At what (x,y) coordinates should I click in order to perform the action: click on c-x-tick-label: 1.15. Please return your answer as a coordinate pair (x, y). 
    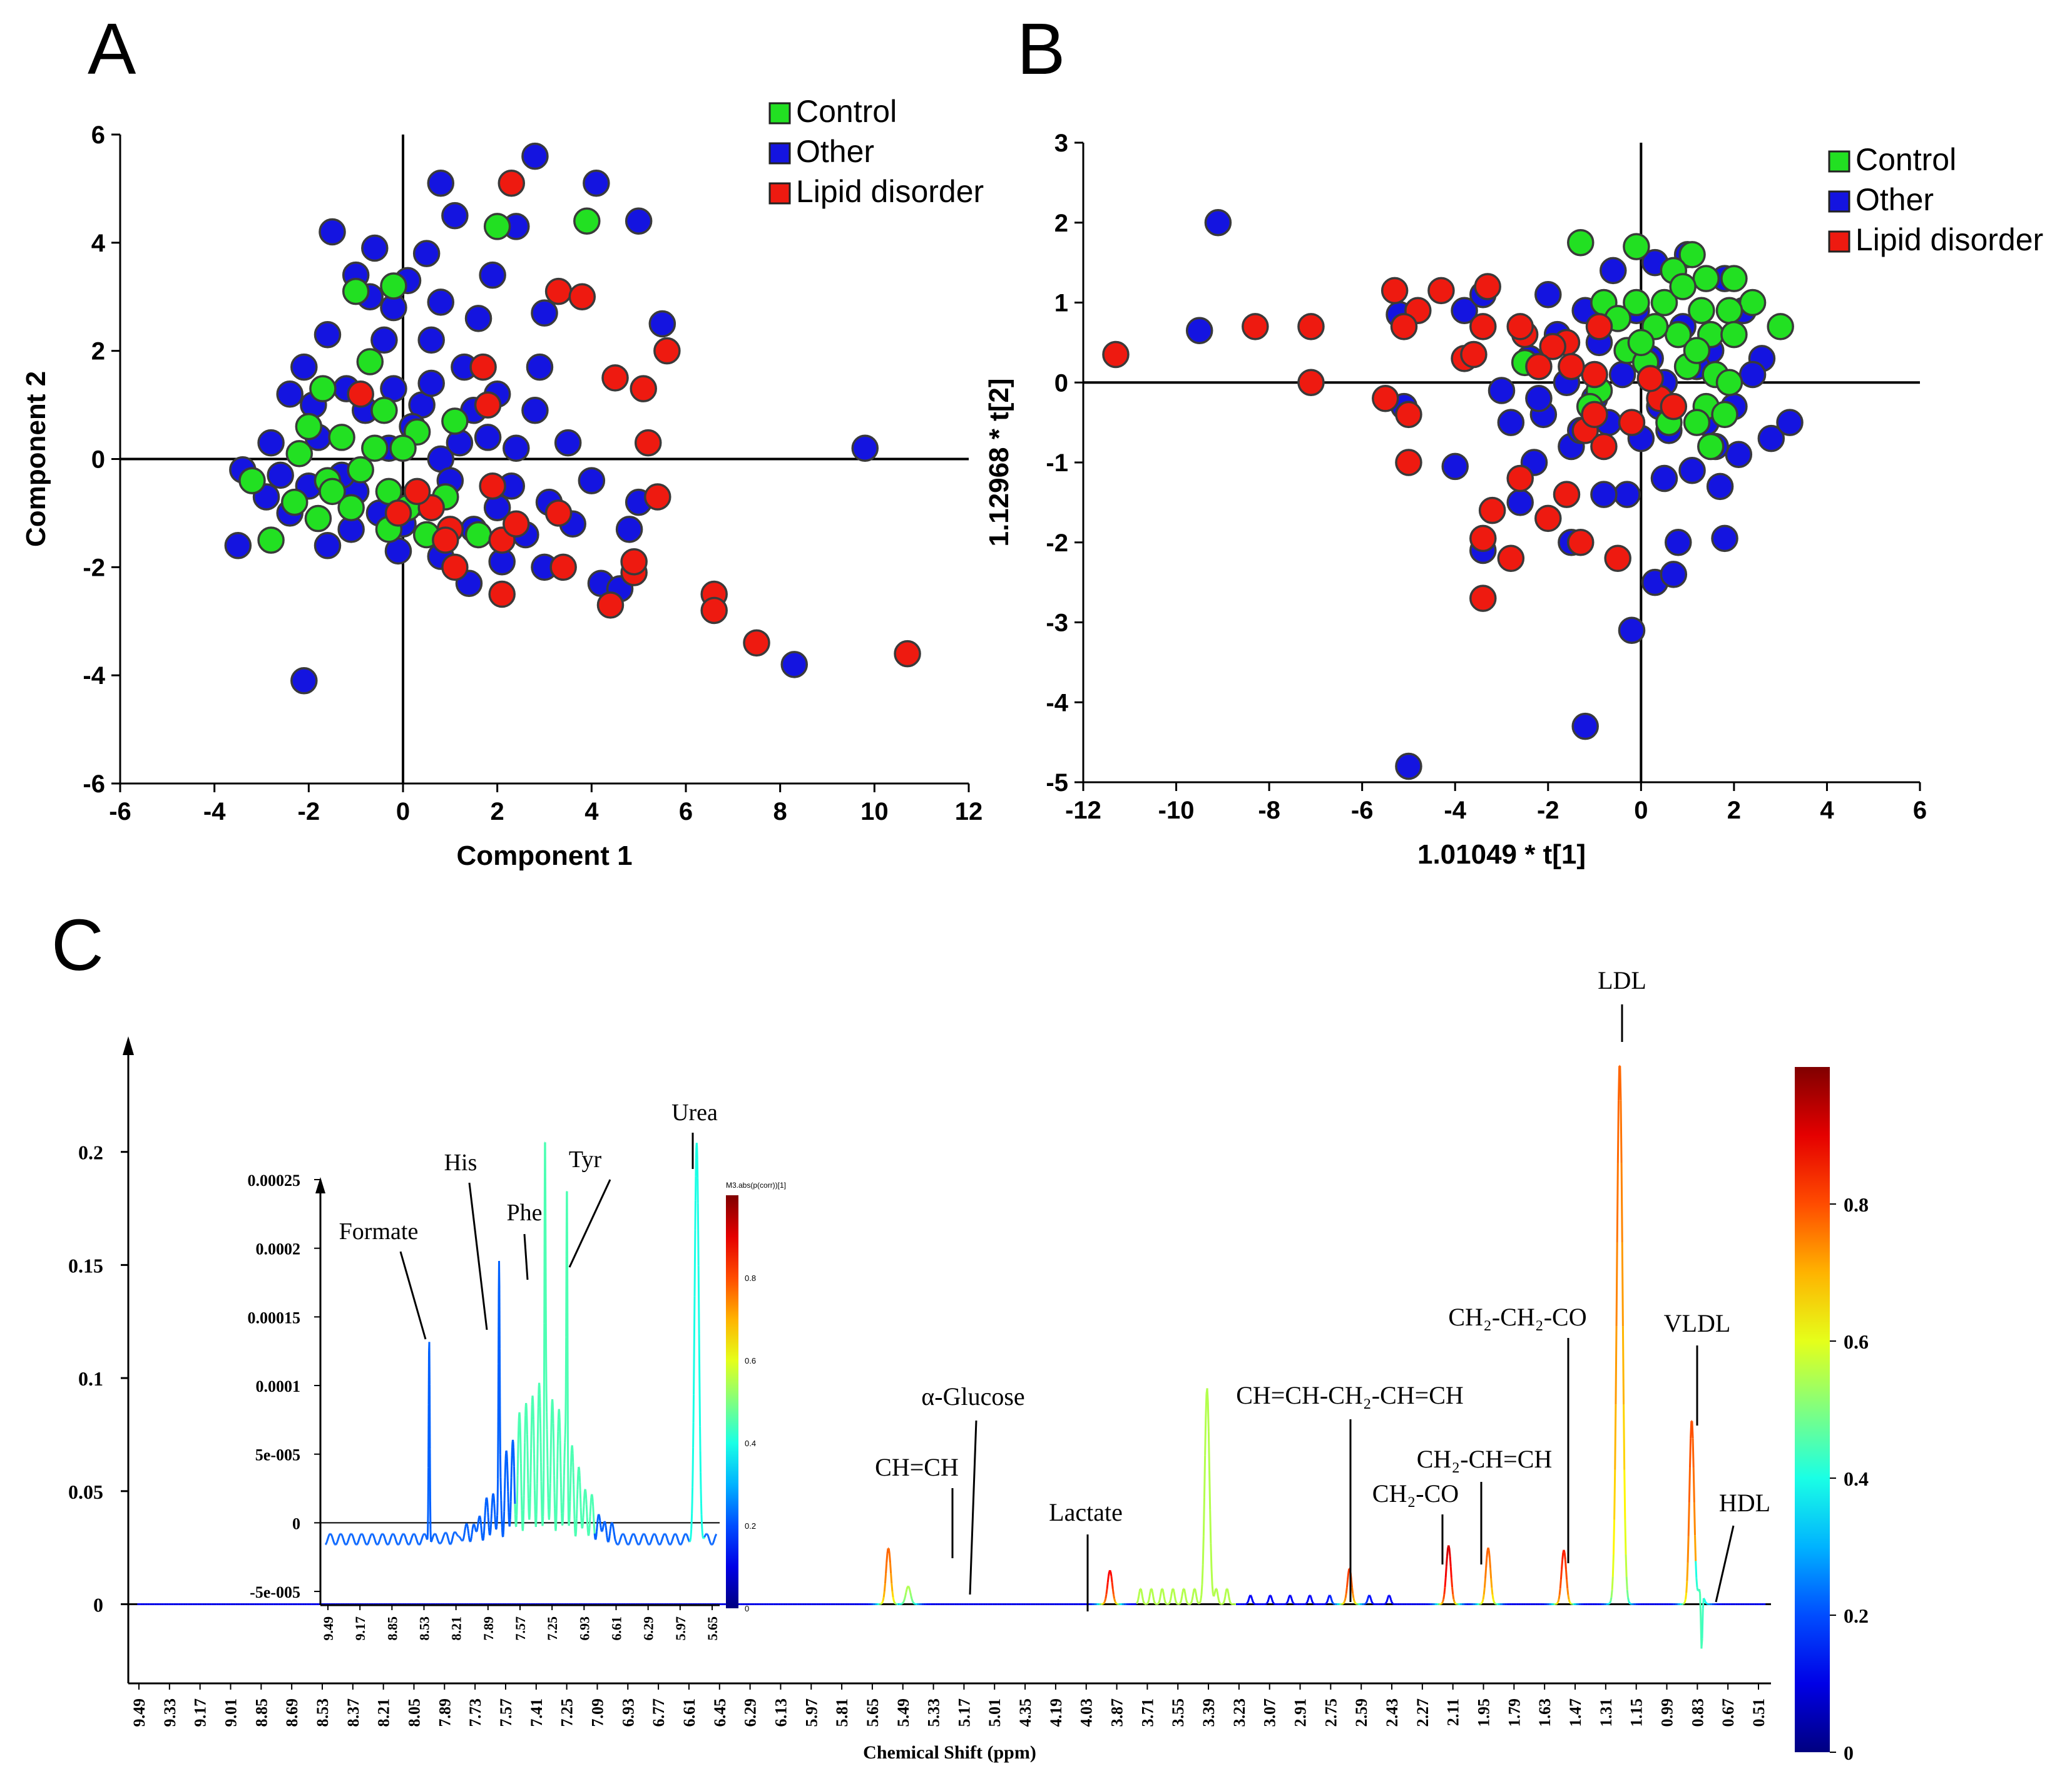
    Looking at the image, I should click on (1637, 1712).